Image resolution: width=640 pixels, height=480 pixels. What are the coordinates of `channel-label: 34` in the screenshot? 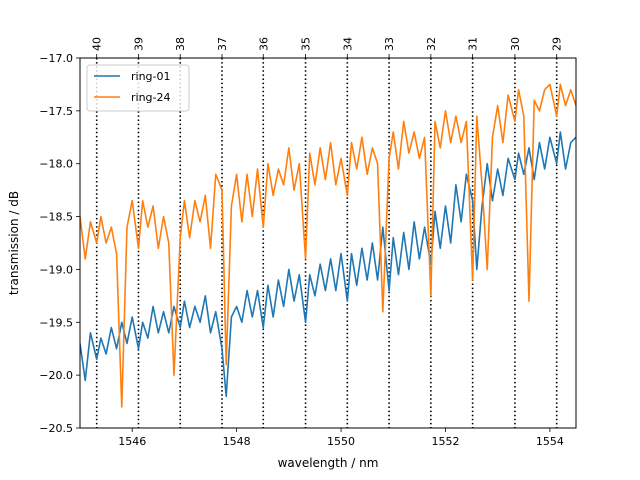 It's located at (347, 44).